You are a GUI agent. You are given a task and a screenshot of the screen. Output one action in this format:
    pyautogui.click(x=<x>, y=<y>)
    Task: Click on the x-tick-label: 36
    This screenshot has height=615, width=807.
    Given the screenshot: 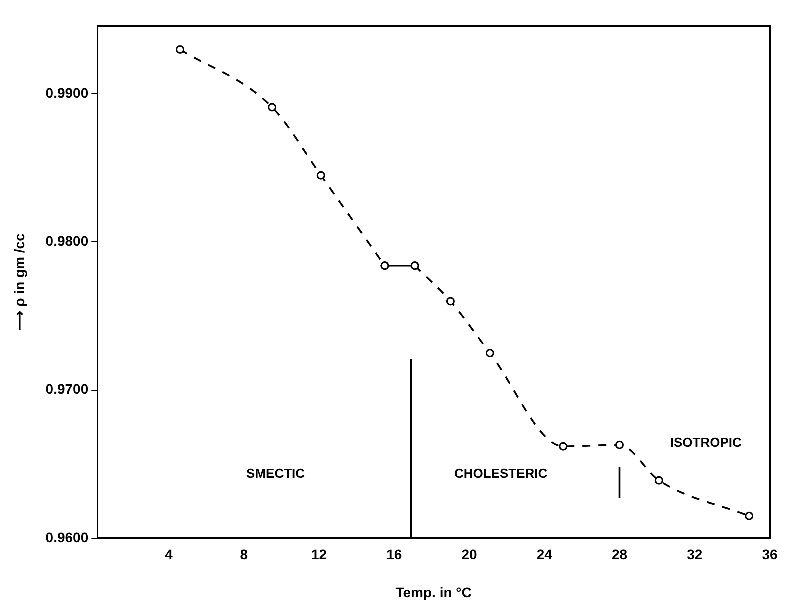 What is the action you would take?
    pyautogui.click(x=770, y=554)
    